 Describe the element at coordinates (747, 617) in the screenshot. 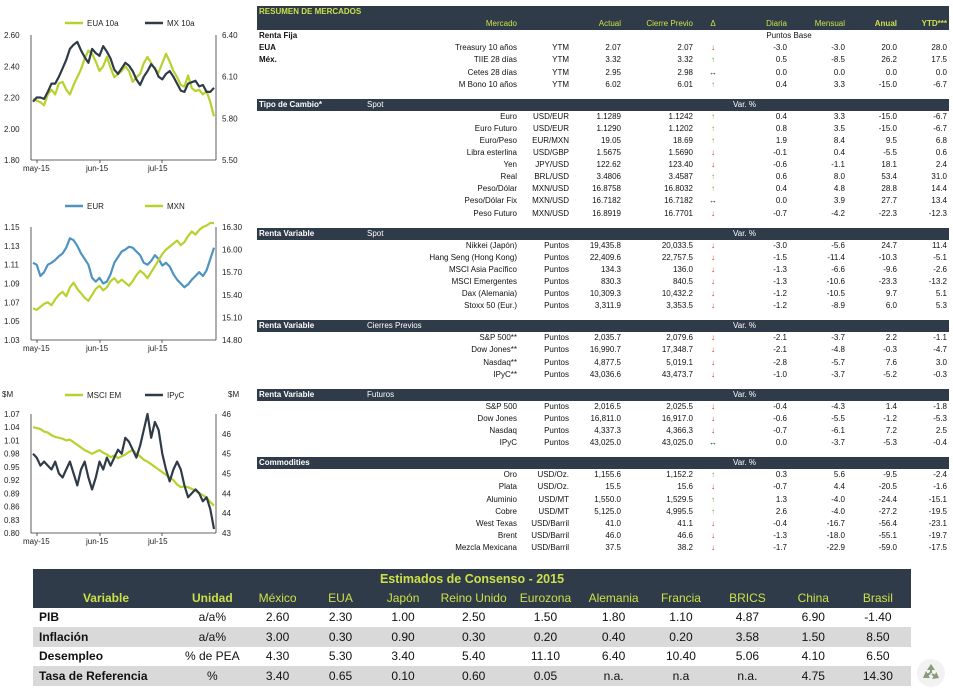

I see `consensus-value: 4.87` at that location.